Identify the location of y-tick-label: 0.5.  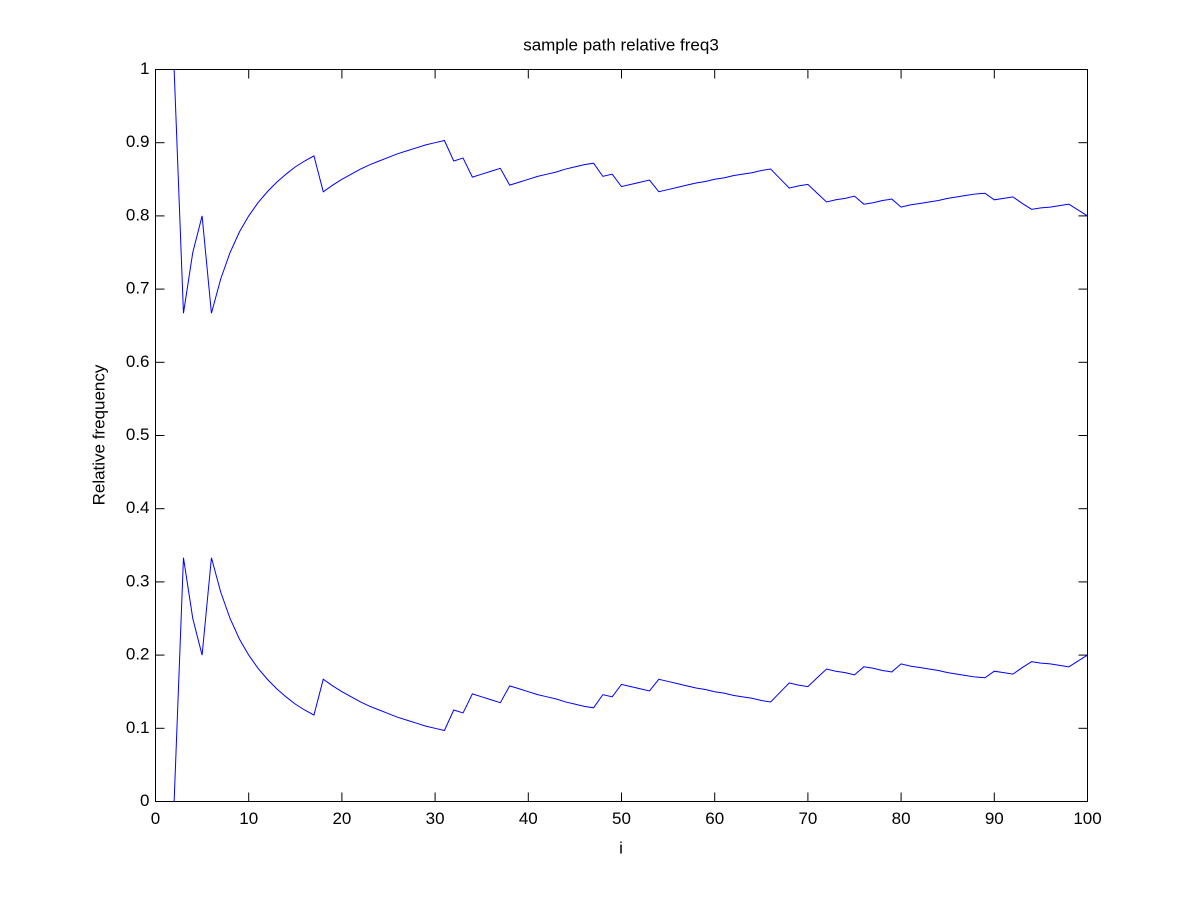
(138, 434).